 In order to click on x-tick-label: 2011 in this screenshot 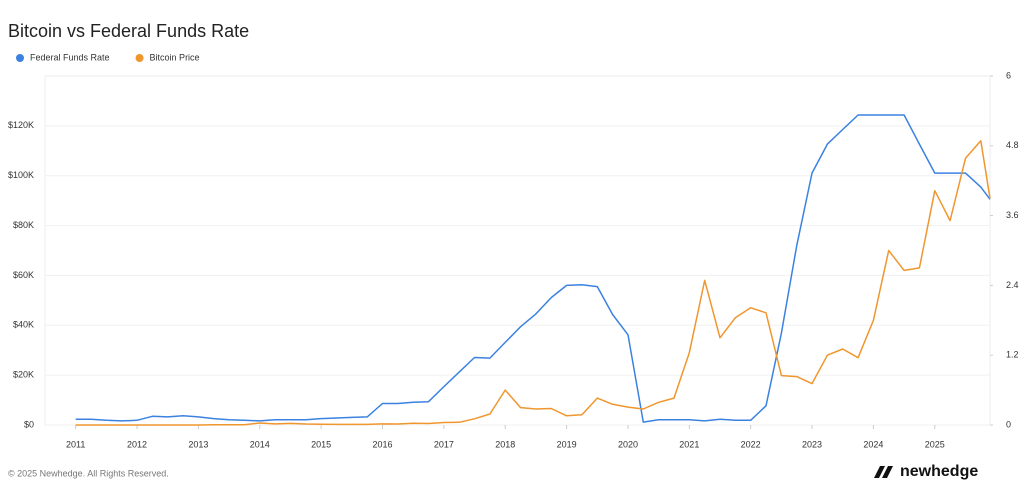, I will do `click(75, 444)`.